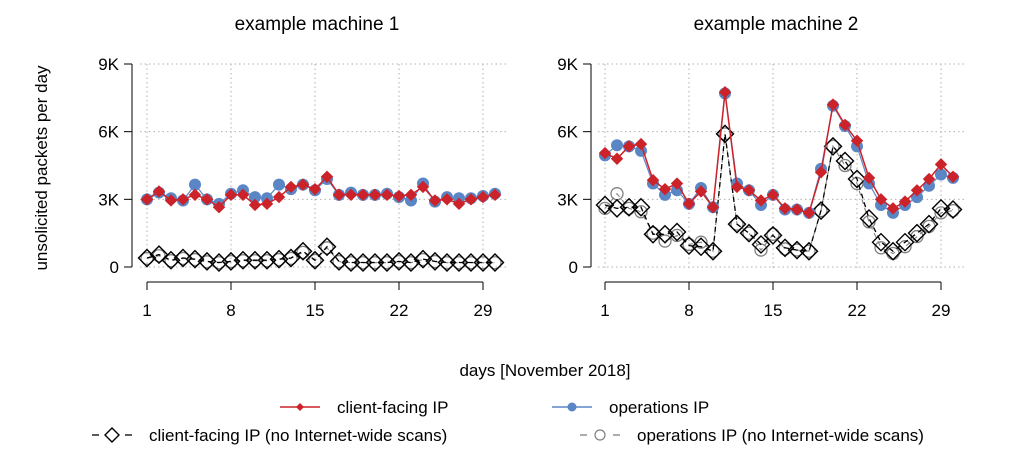  What do you see at coordinates (315, 310) in the screenshot?
I see `x-tick-label: 15` at bounding box center [315, 310].